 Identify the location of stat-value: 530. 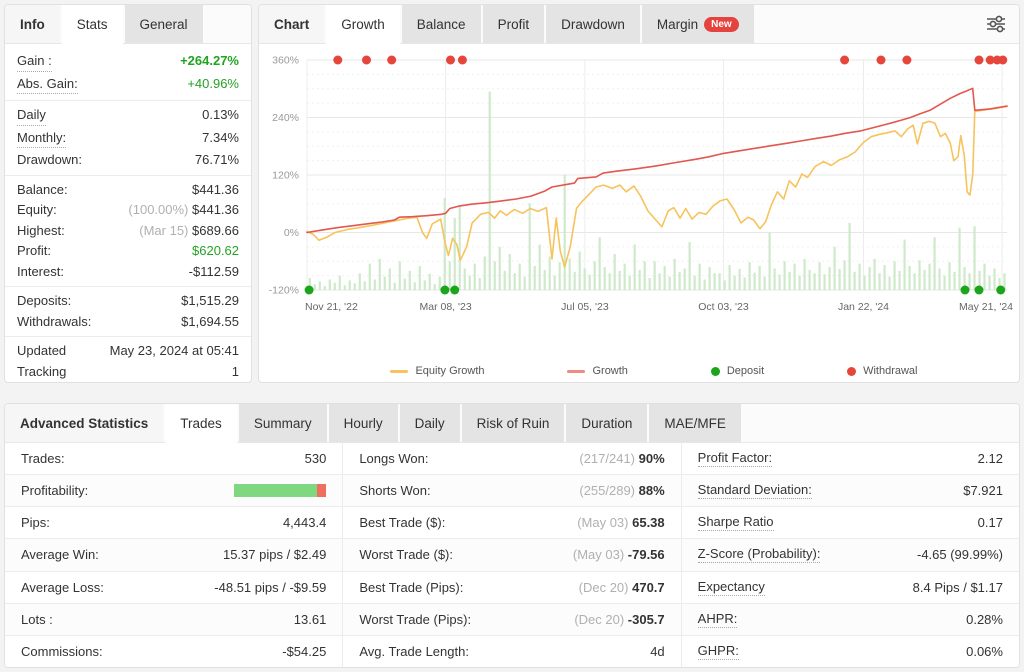
(316, 458).